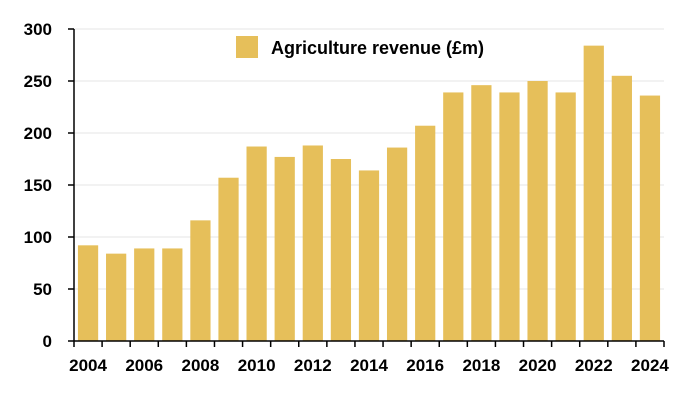 Image resolution: width=700 pixels, height=400 pixels. I want to click on bar-2005, so click(116, 297).